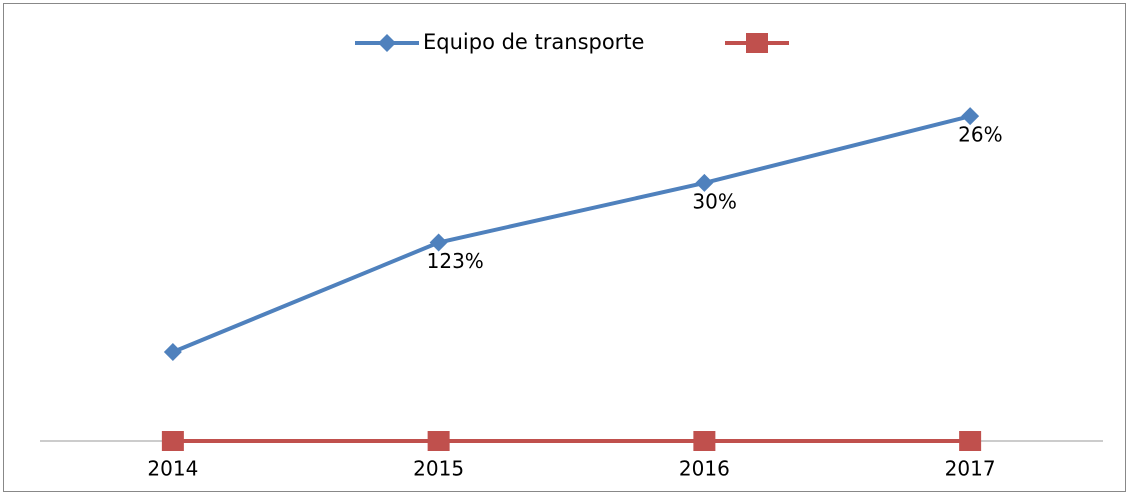 This screenshot has height=495, width=1133. I want to click on data-label: 26%, so click(980, 135).